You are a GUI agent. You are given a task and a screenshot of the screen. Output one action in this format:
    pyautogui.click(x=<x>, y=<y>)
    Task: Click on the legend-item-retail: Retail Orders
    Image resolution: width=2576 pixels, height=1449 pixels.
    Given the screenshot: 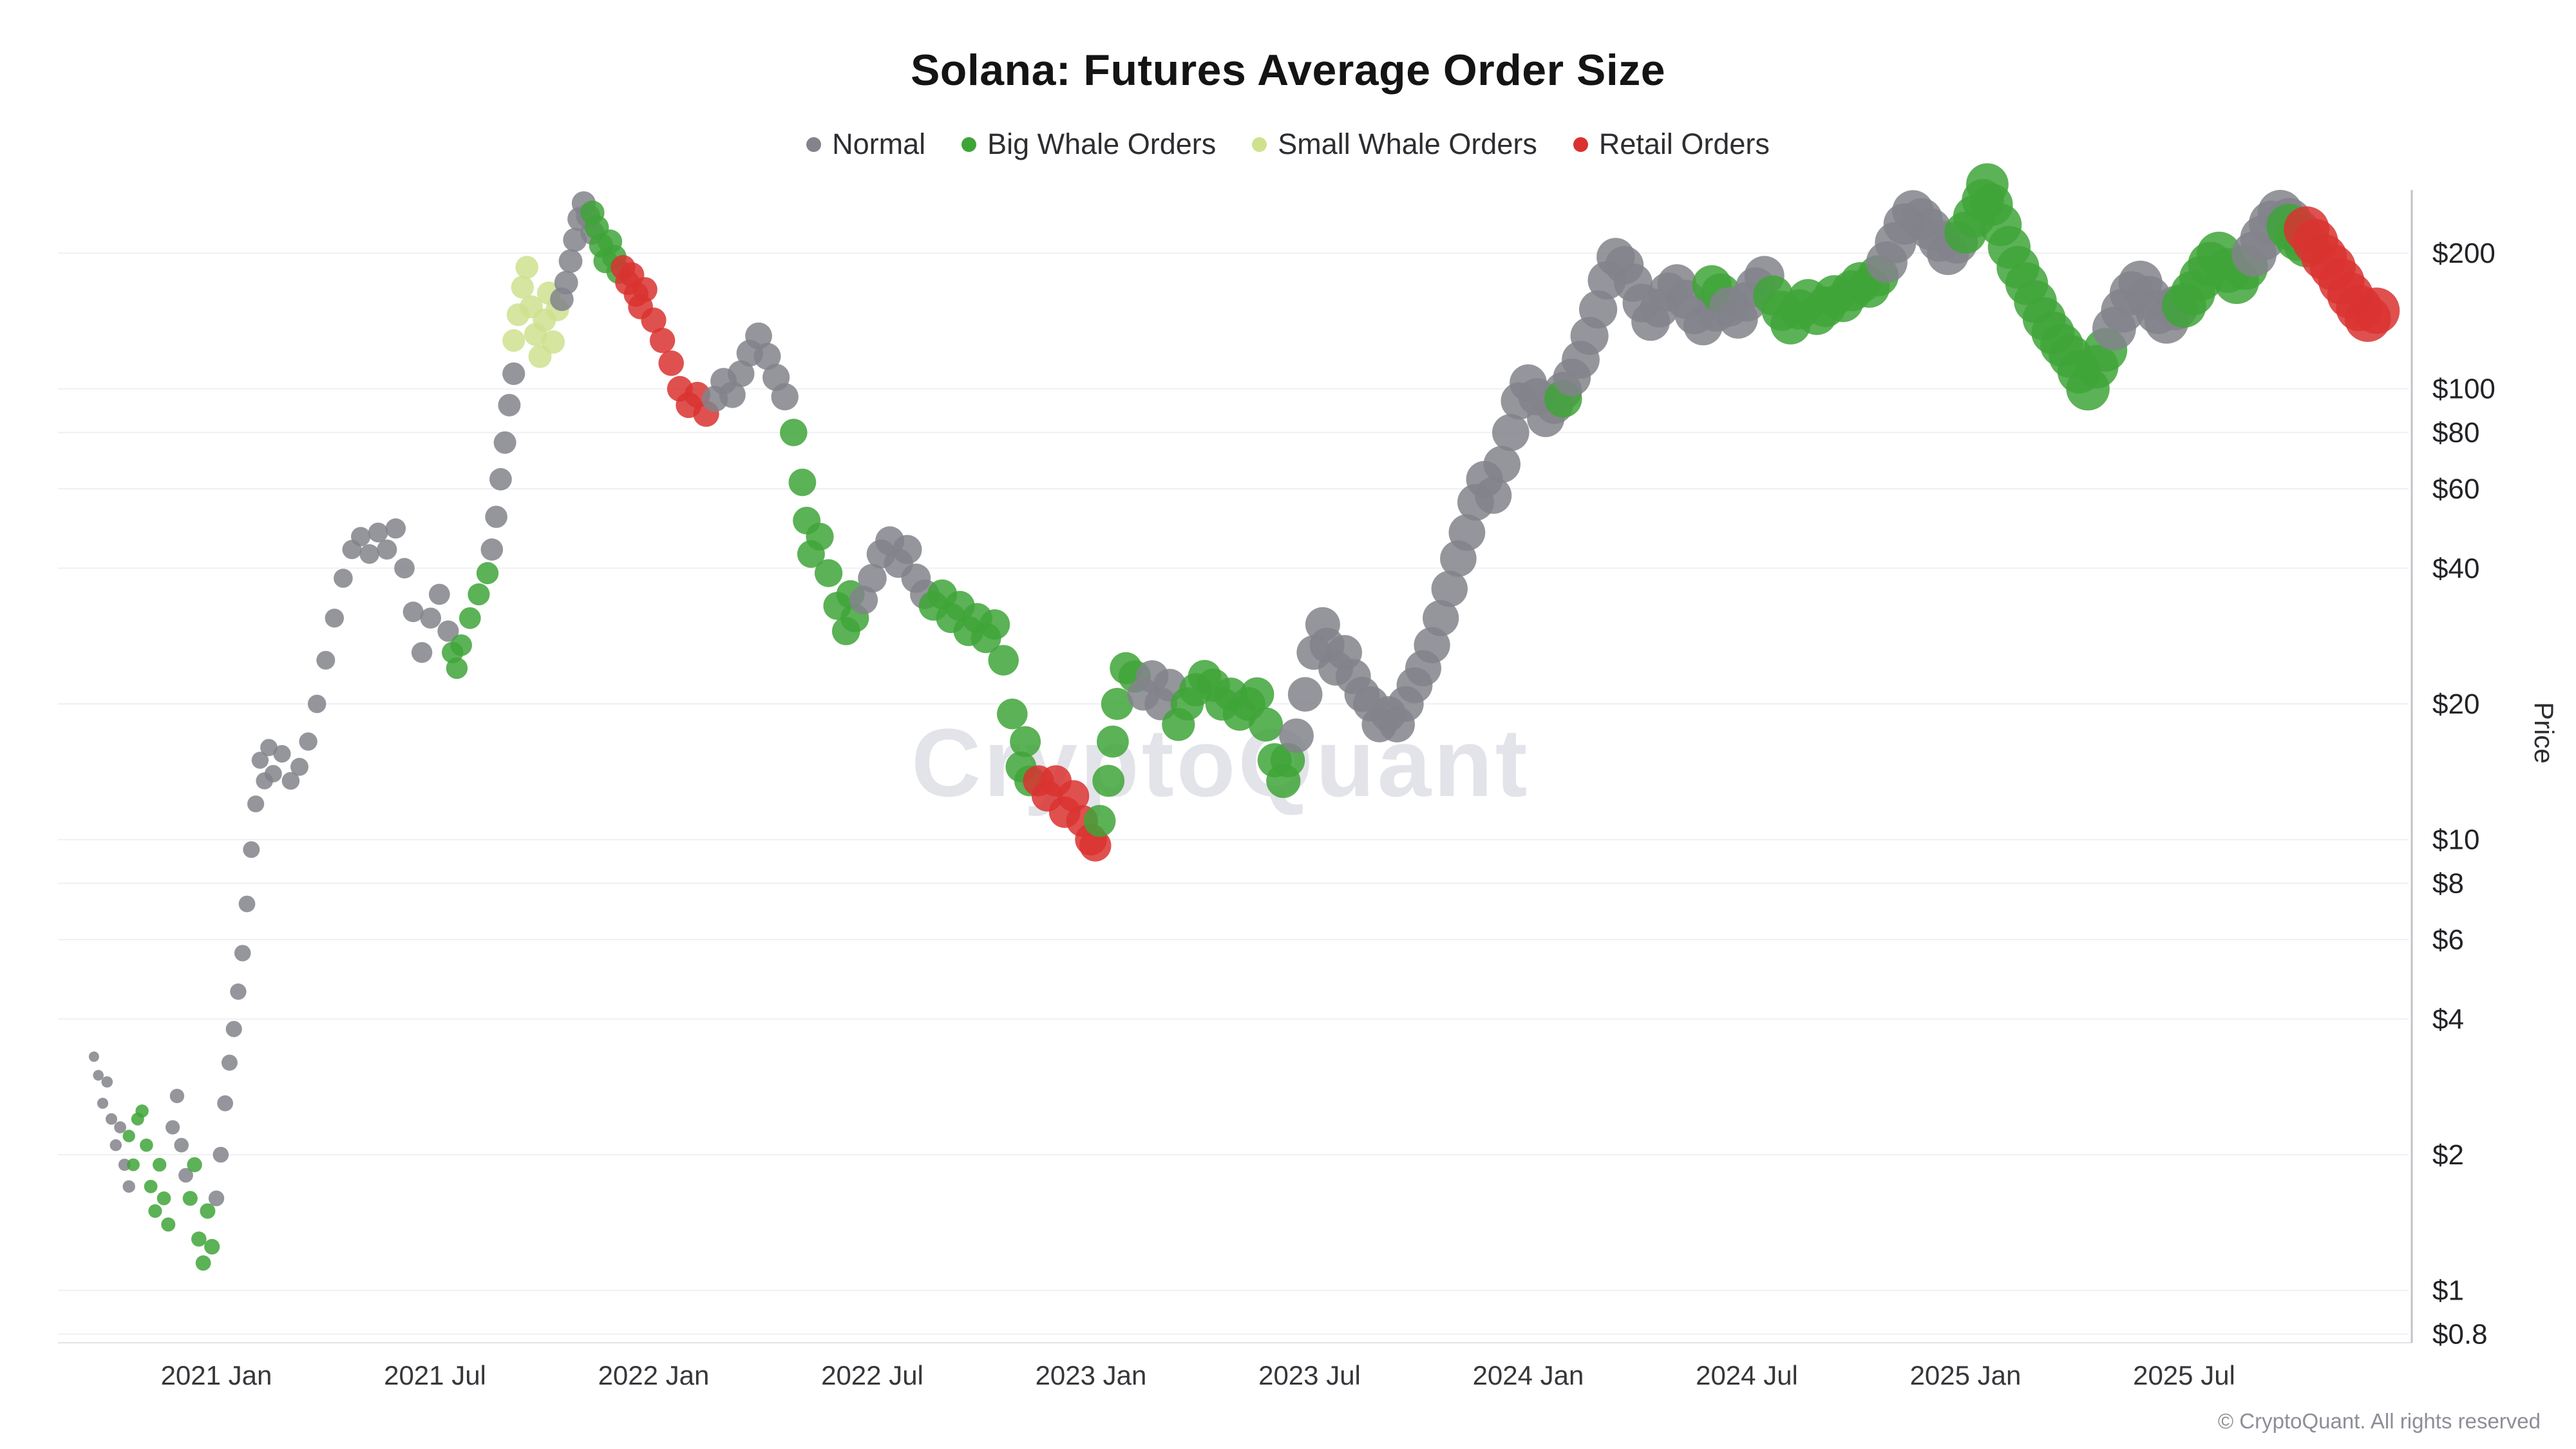 What is the action you would take?
    pyautogui.click(x=1671, y=144)
    